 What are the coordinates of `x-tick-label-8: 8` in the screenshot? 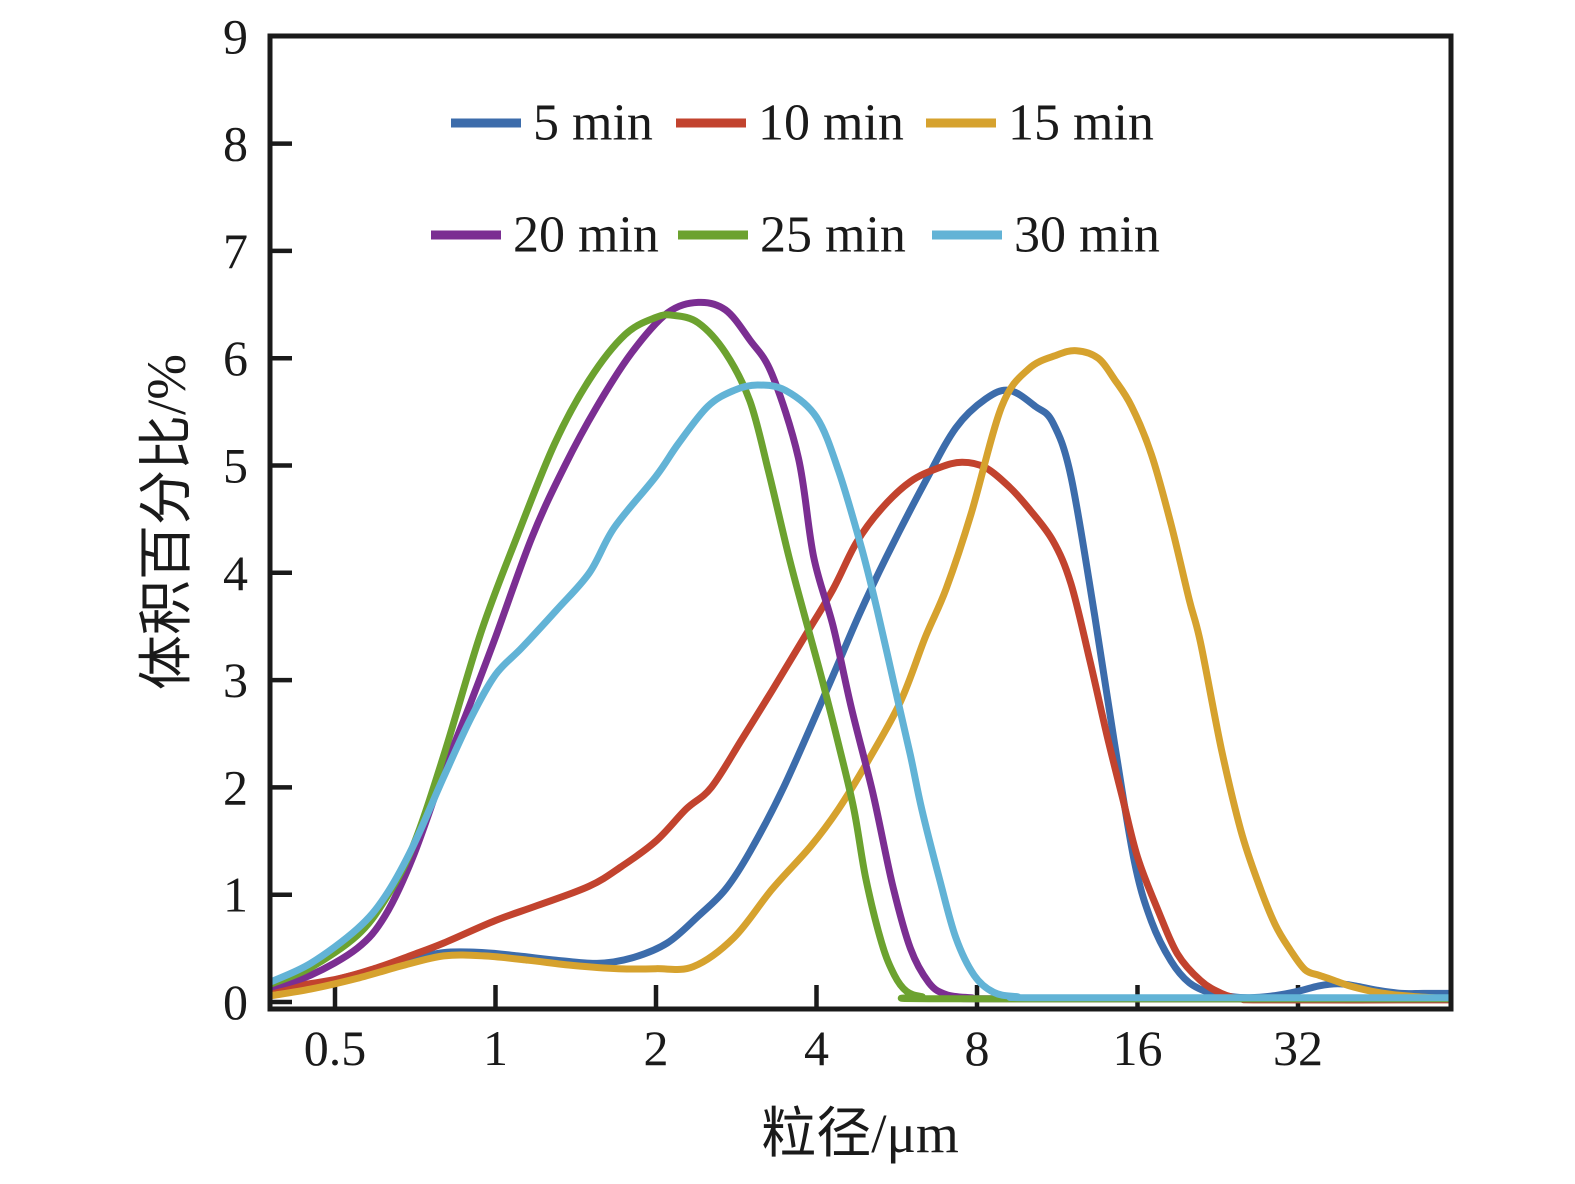 It's located at (977, 1048).